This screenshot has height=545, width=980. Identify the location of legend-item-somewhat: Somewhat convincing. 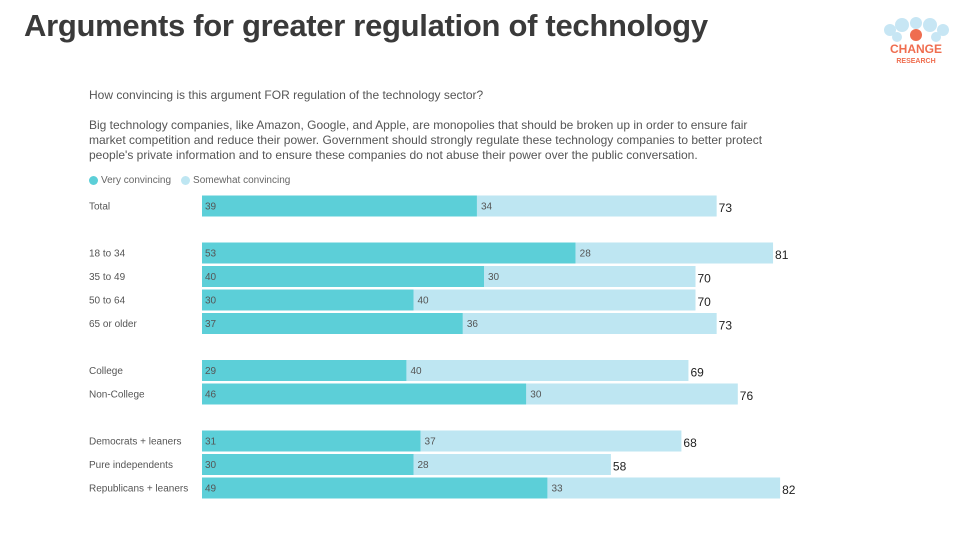
(235, 180).